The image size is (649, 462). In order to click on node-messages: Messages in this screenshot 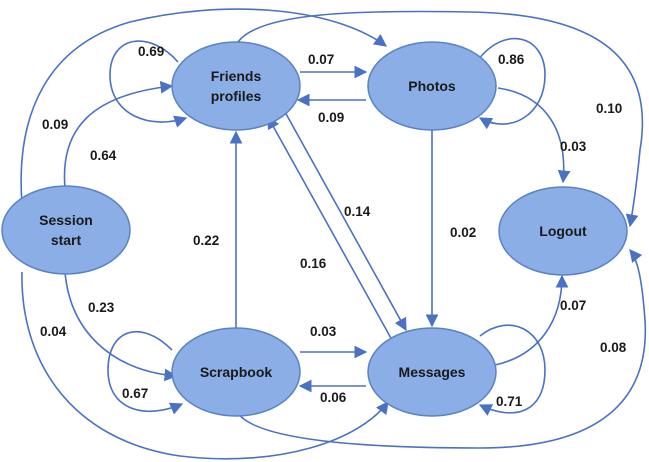, I will do `click(432, 372)`.